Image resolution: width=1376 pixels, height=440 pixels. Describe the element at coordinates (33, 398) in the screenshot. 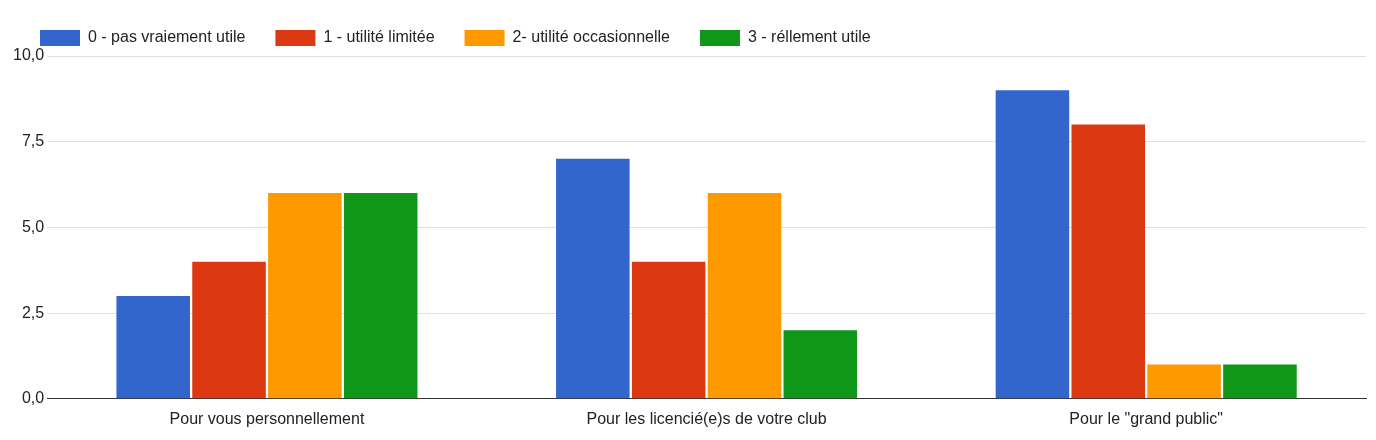

I see `y-tick-label: 0,0` at that location.